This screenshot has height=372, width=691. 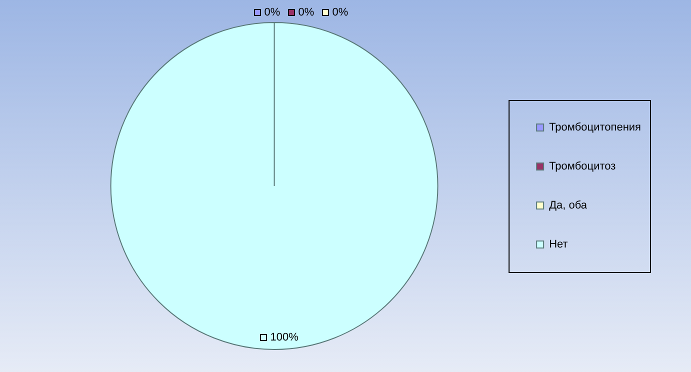 I want to click on legend-label: Тромбоцитопения, so click(x=595, y=128).